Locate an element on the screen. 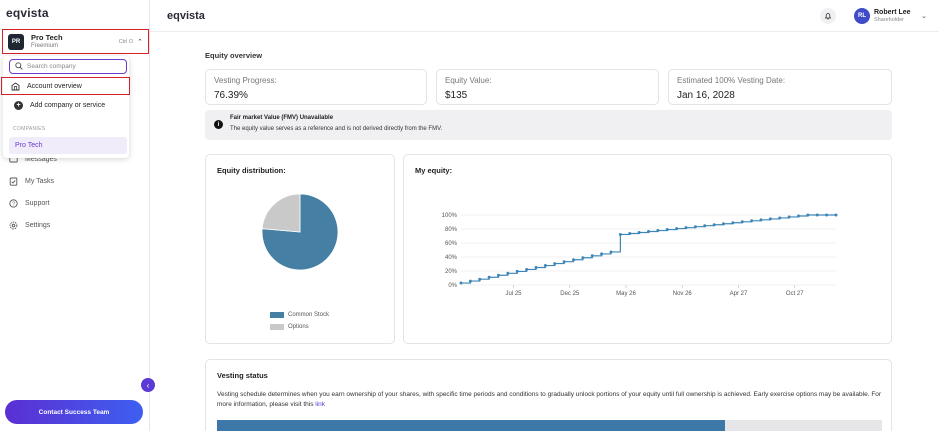 The width and height of the screenshot is (939, 431). pie-chart is located at coordinates (300, 232).